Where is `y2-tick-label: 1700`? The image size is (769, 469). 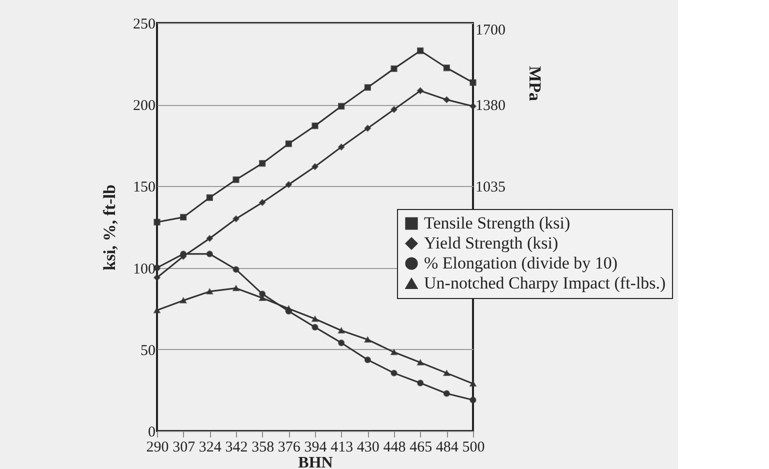 y2-tick-label: 1700 is located at coordinates (491, 30).